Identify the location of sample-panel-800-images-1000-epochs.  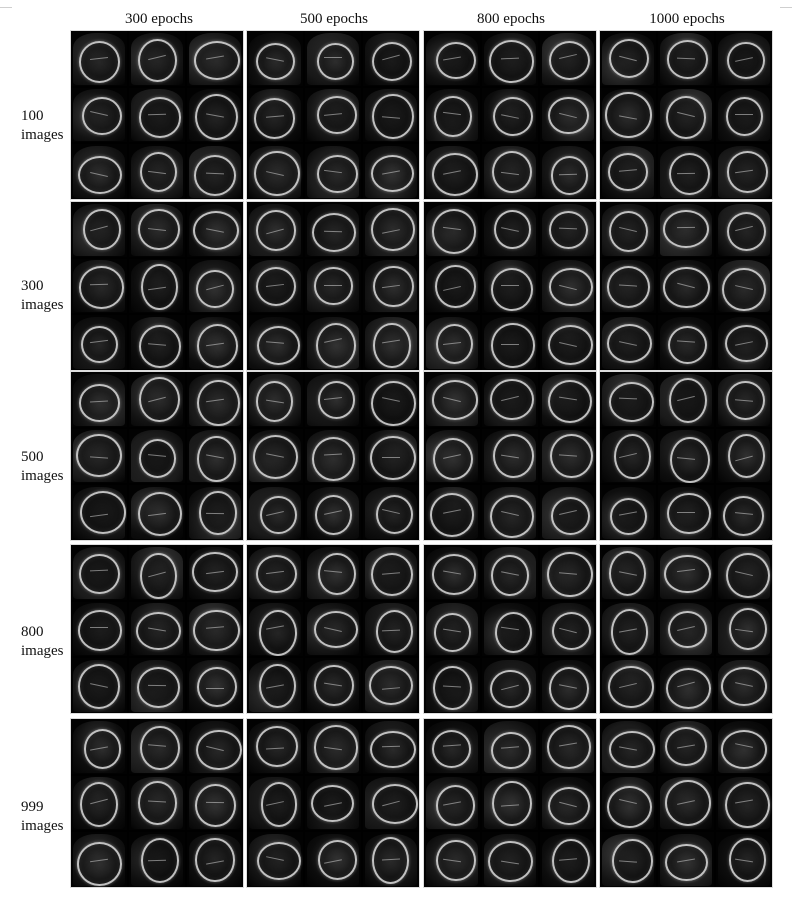
(686, 629).